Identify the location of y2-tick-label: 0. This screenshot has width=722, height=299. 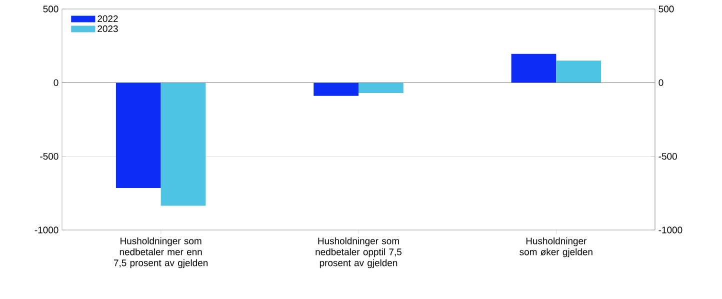
(661, 82).